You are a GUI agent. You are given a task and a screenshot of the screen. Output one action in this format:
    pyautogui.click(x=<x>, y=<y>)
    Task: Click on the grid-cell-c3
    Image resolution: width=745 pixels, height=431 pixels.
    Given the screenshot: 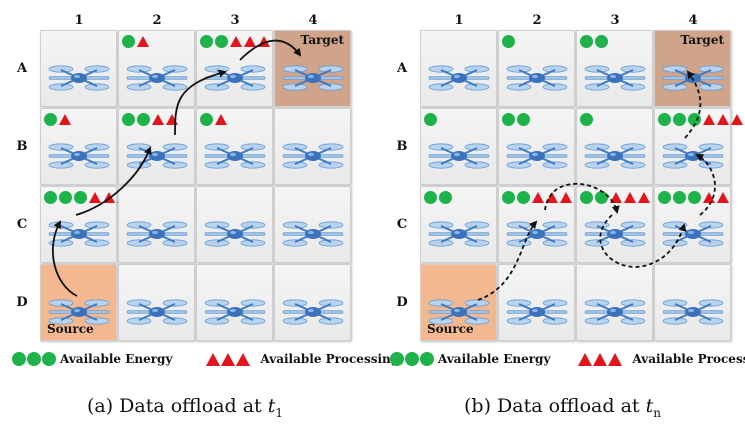 What is the action you would take?
    pyautogui.click(x=614, y=224)
    